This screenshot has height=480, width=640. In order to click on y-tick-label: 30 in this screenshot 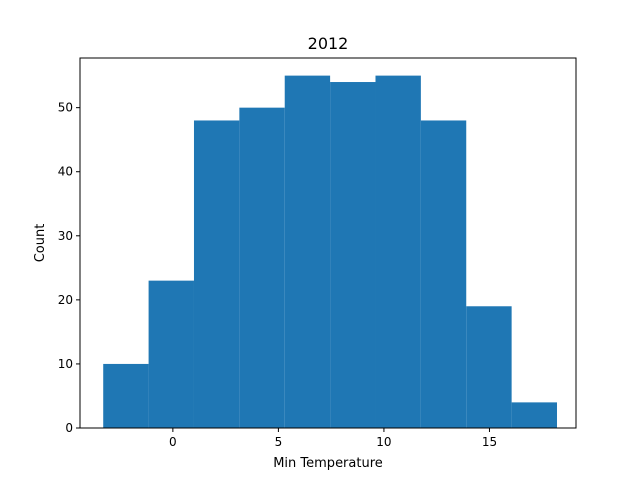, I will do `click(65, 236)`.